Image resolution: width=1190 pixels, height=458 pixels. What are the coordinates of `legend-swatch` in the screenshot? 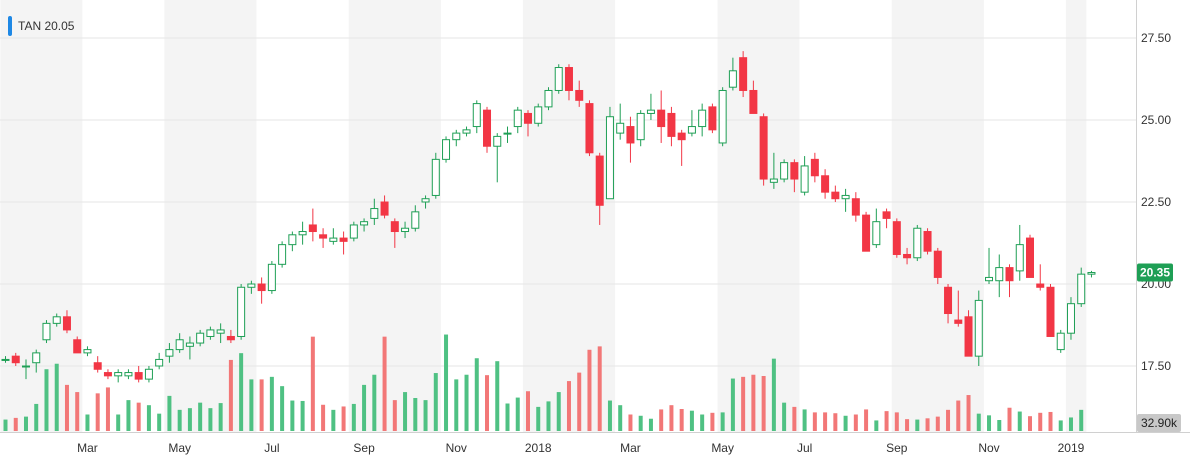 It's located at (10, 26).